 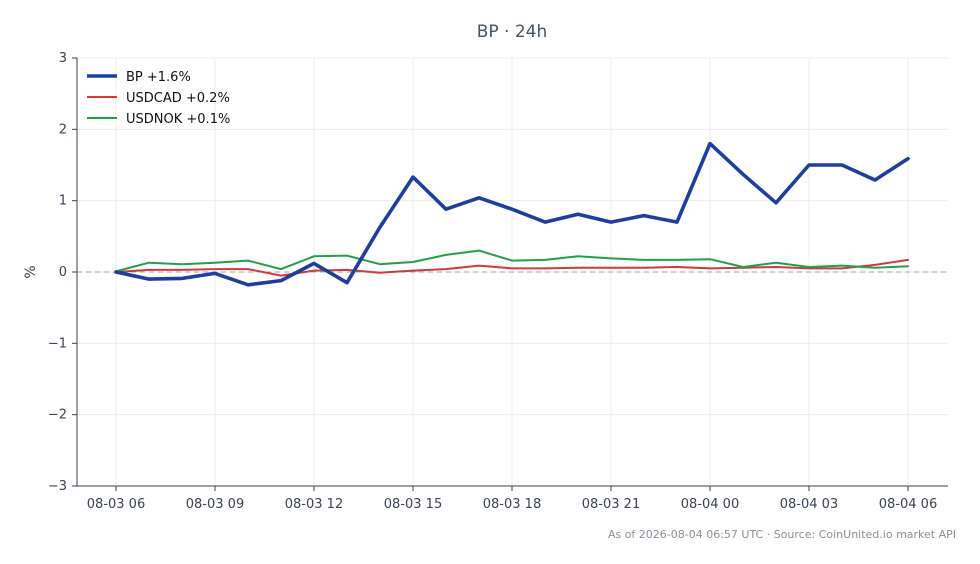 What do you see at coordinates (178, 119) in the screenshot?
I see `legend-label-2: USDNOK +0.1%` at bounding box center [178, 119].